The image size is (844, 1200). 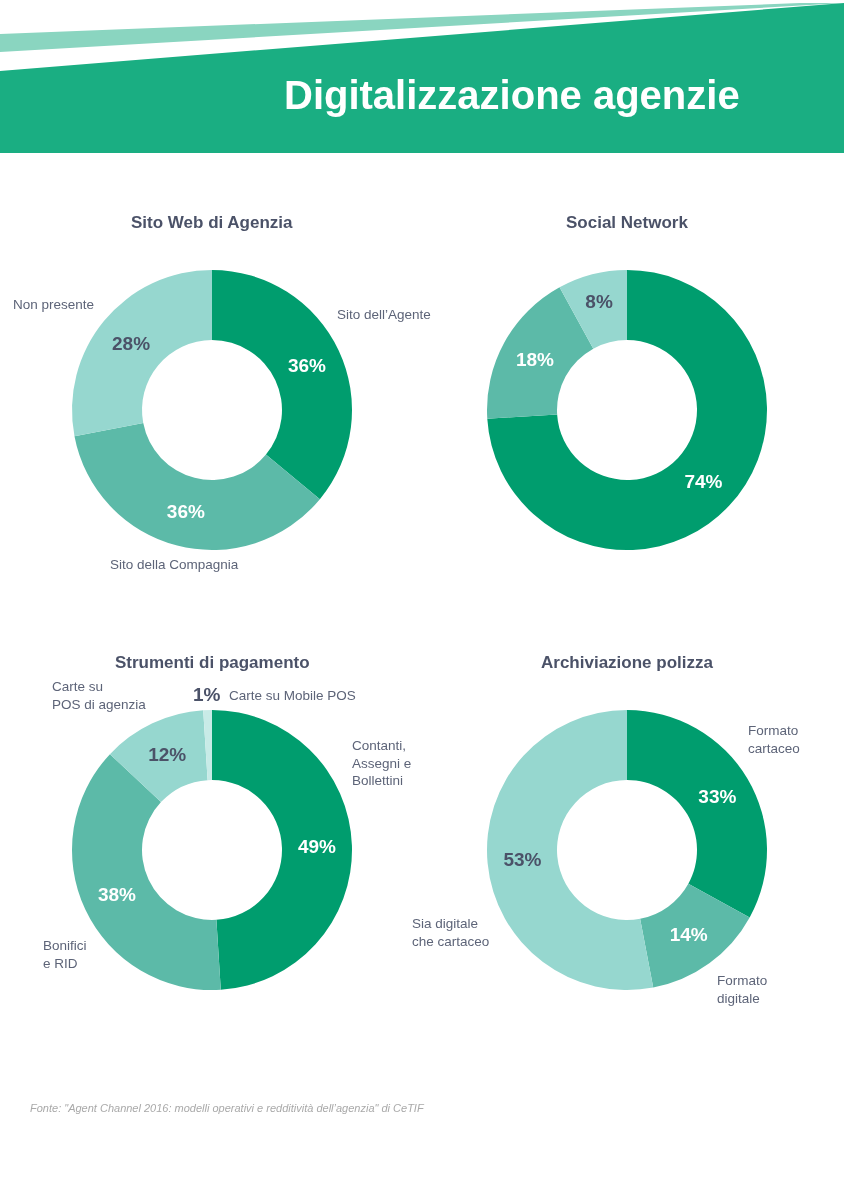 I want to click on data-label: 12%, so click(x=167, y=755).